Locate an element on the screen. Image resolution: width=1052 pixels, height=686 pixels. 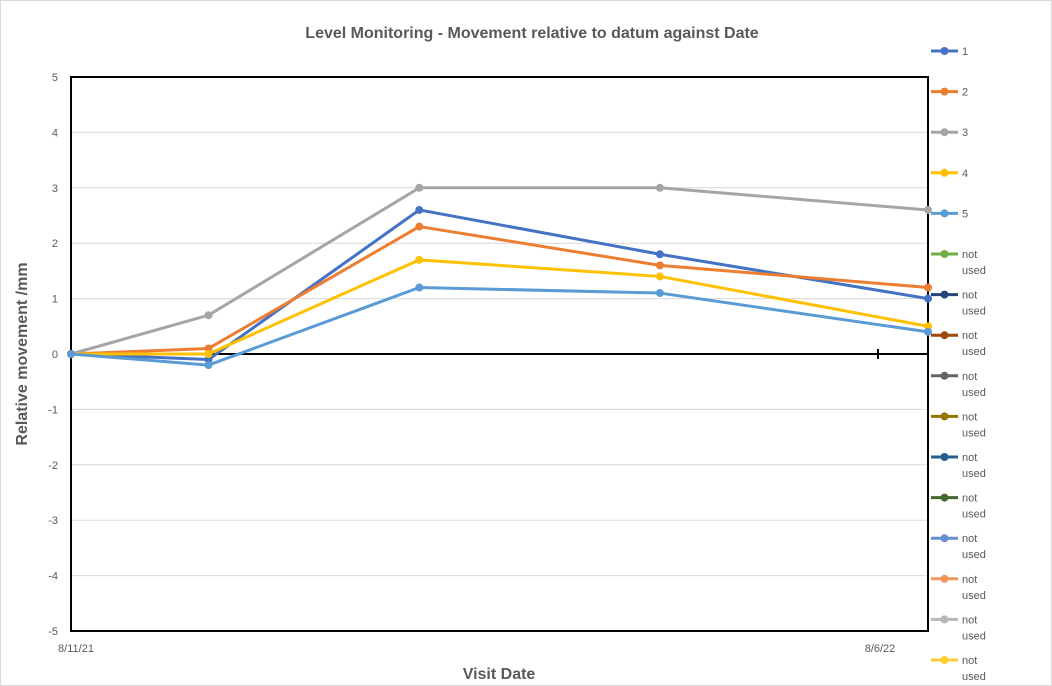
legend-item: 1 is located at coordinates (949, 52).